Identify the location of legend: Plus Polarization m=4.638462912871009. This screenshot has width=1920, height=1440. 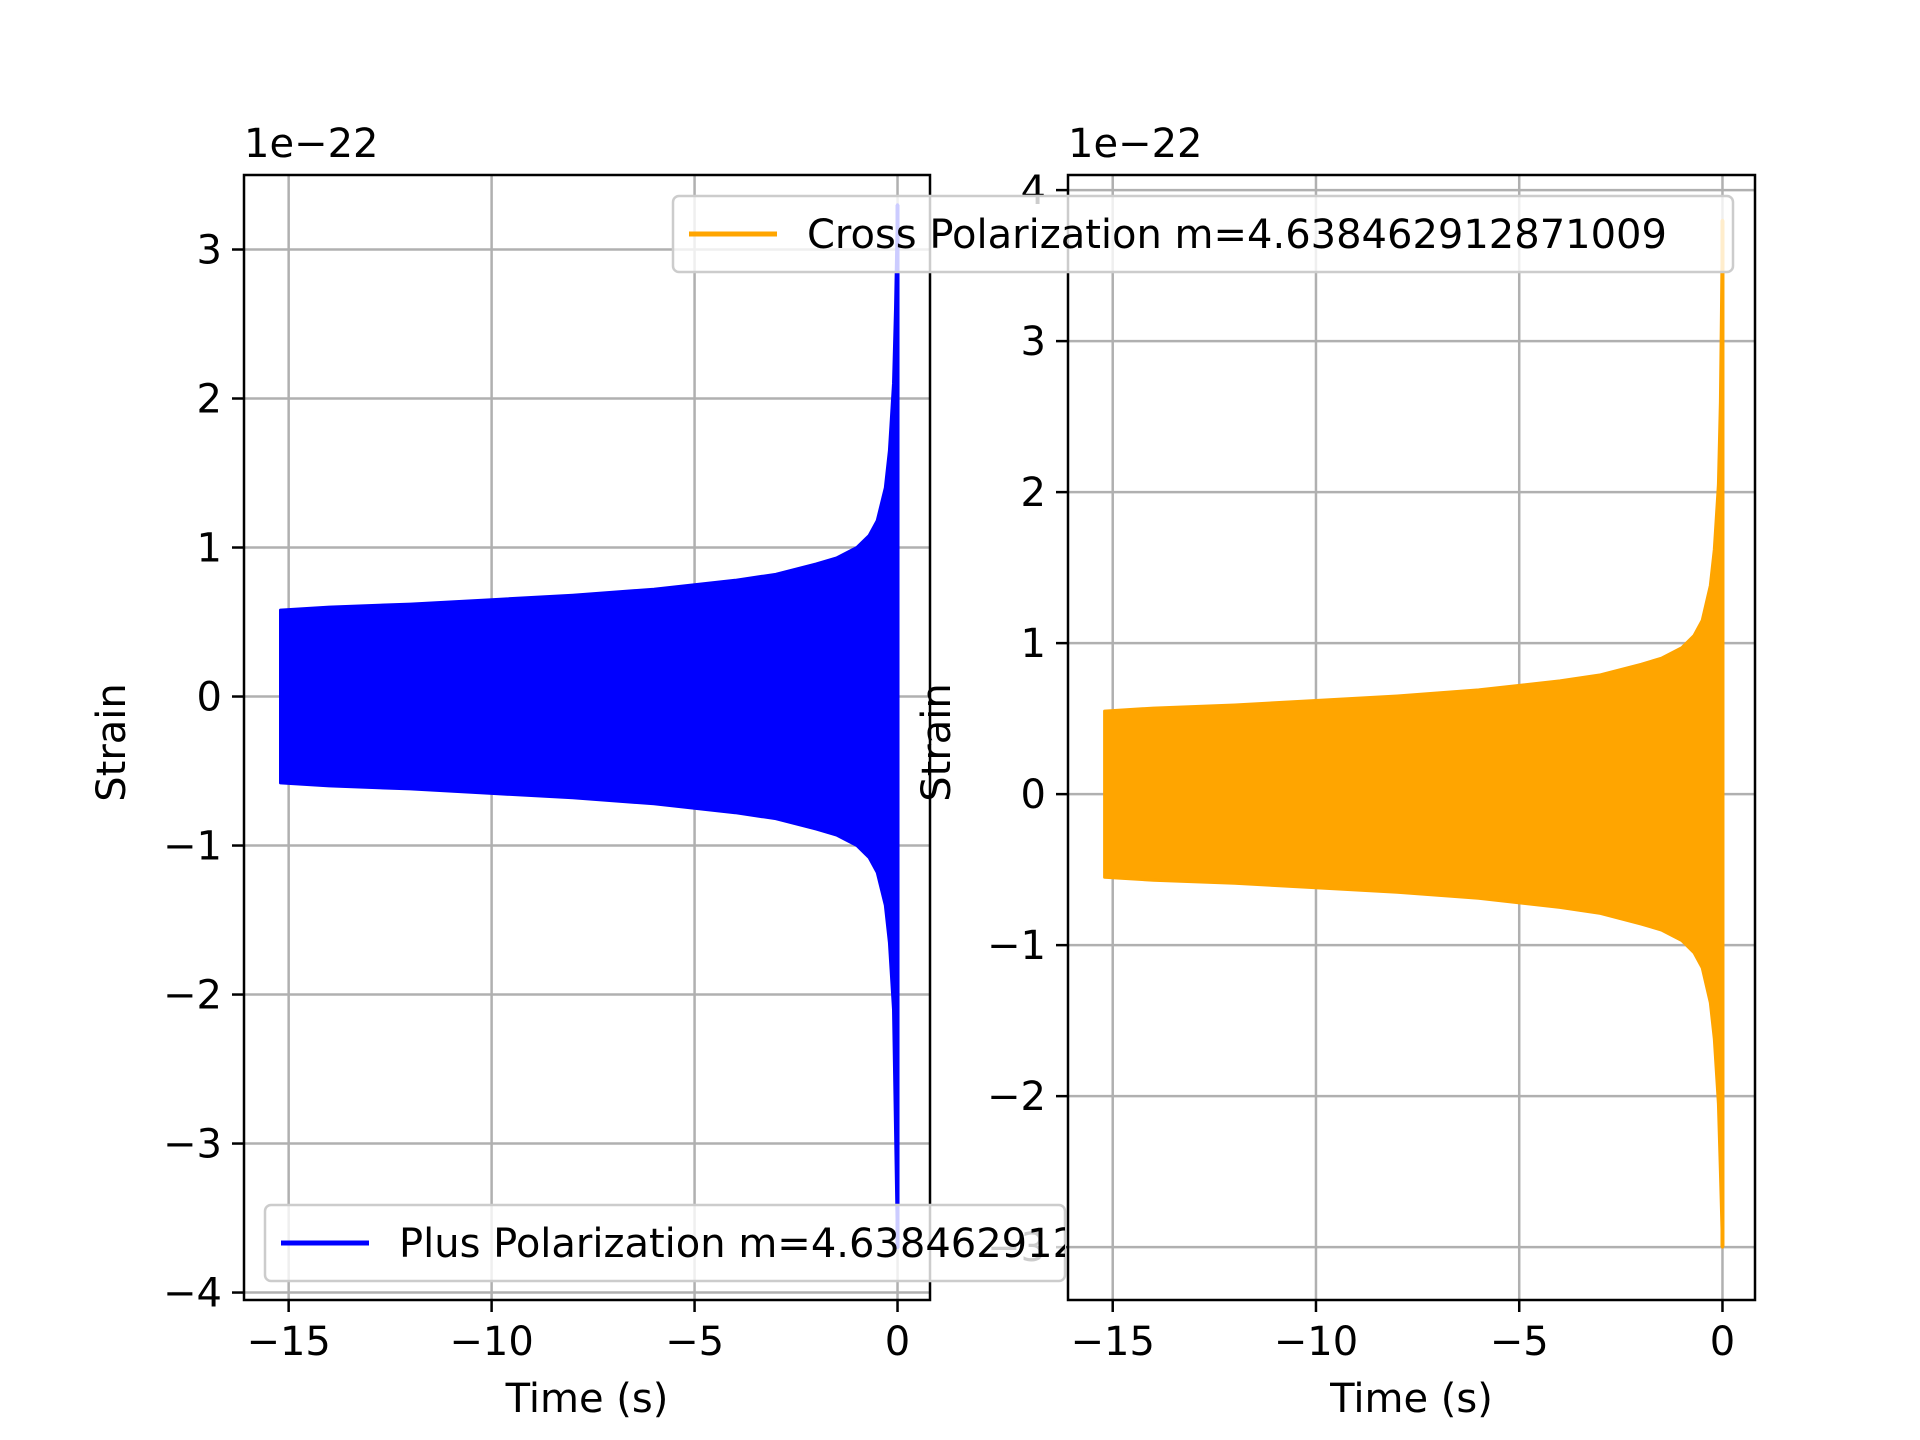
(747, 1243).